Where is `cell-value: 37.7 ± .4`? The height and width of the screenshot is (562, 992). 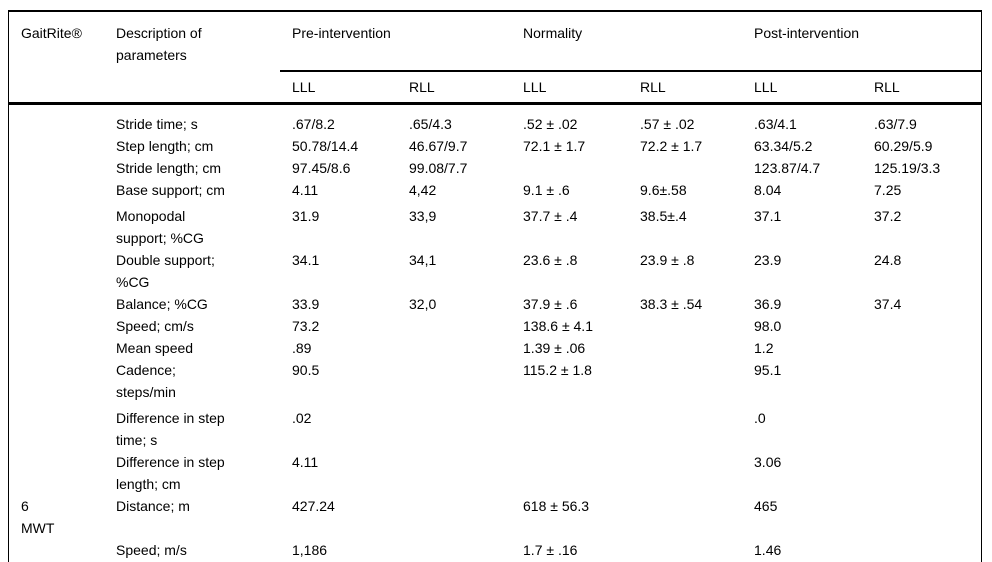
cell-value: 37.7 ± .4 is located at coordinates (550, 216).